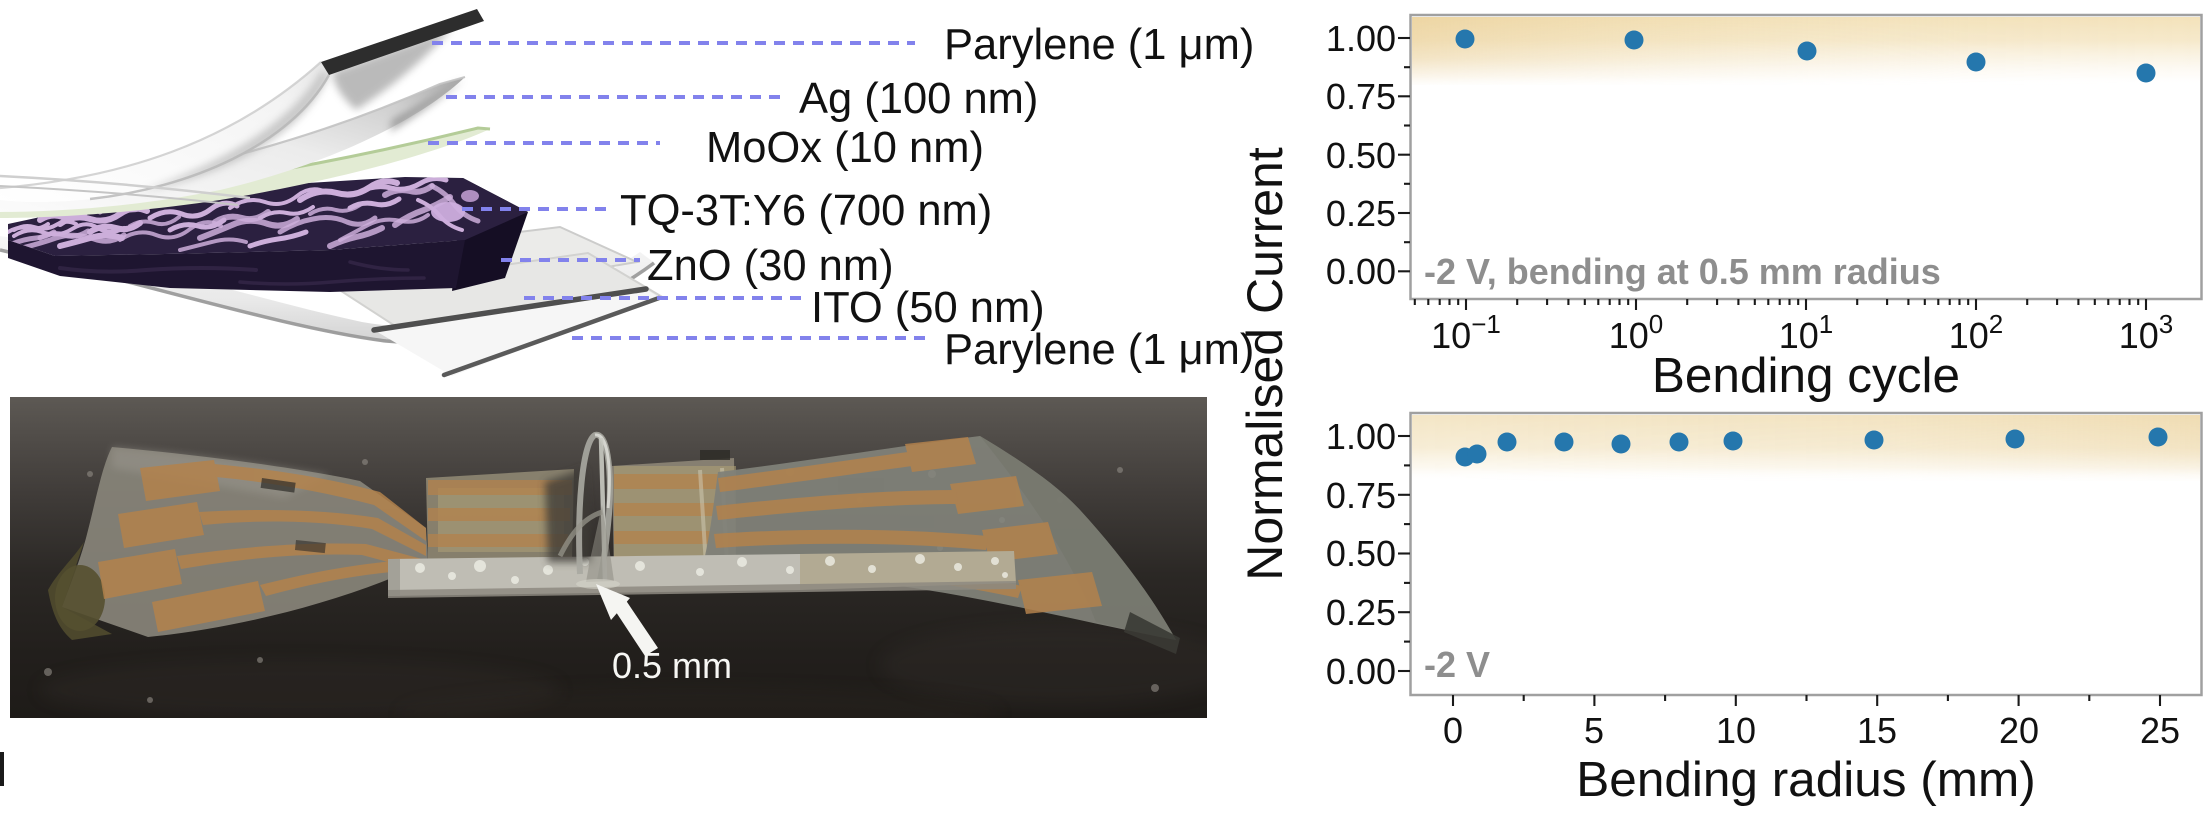 This screenshot has width=2212, height=814. Describe the element at coordinates (928, 308) in the screenshot. I see `svg-text: ITO (50 nm)` at that location.